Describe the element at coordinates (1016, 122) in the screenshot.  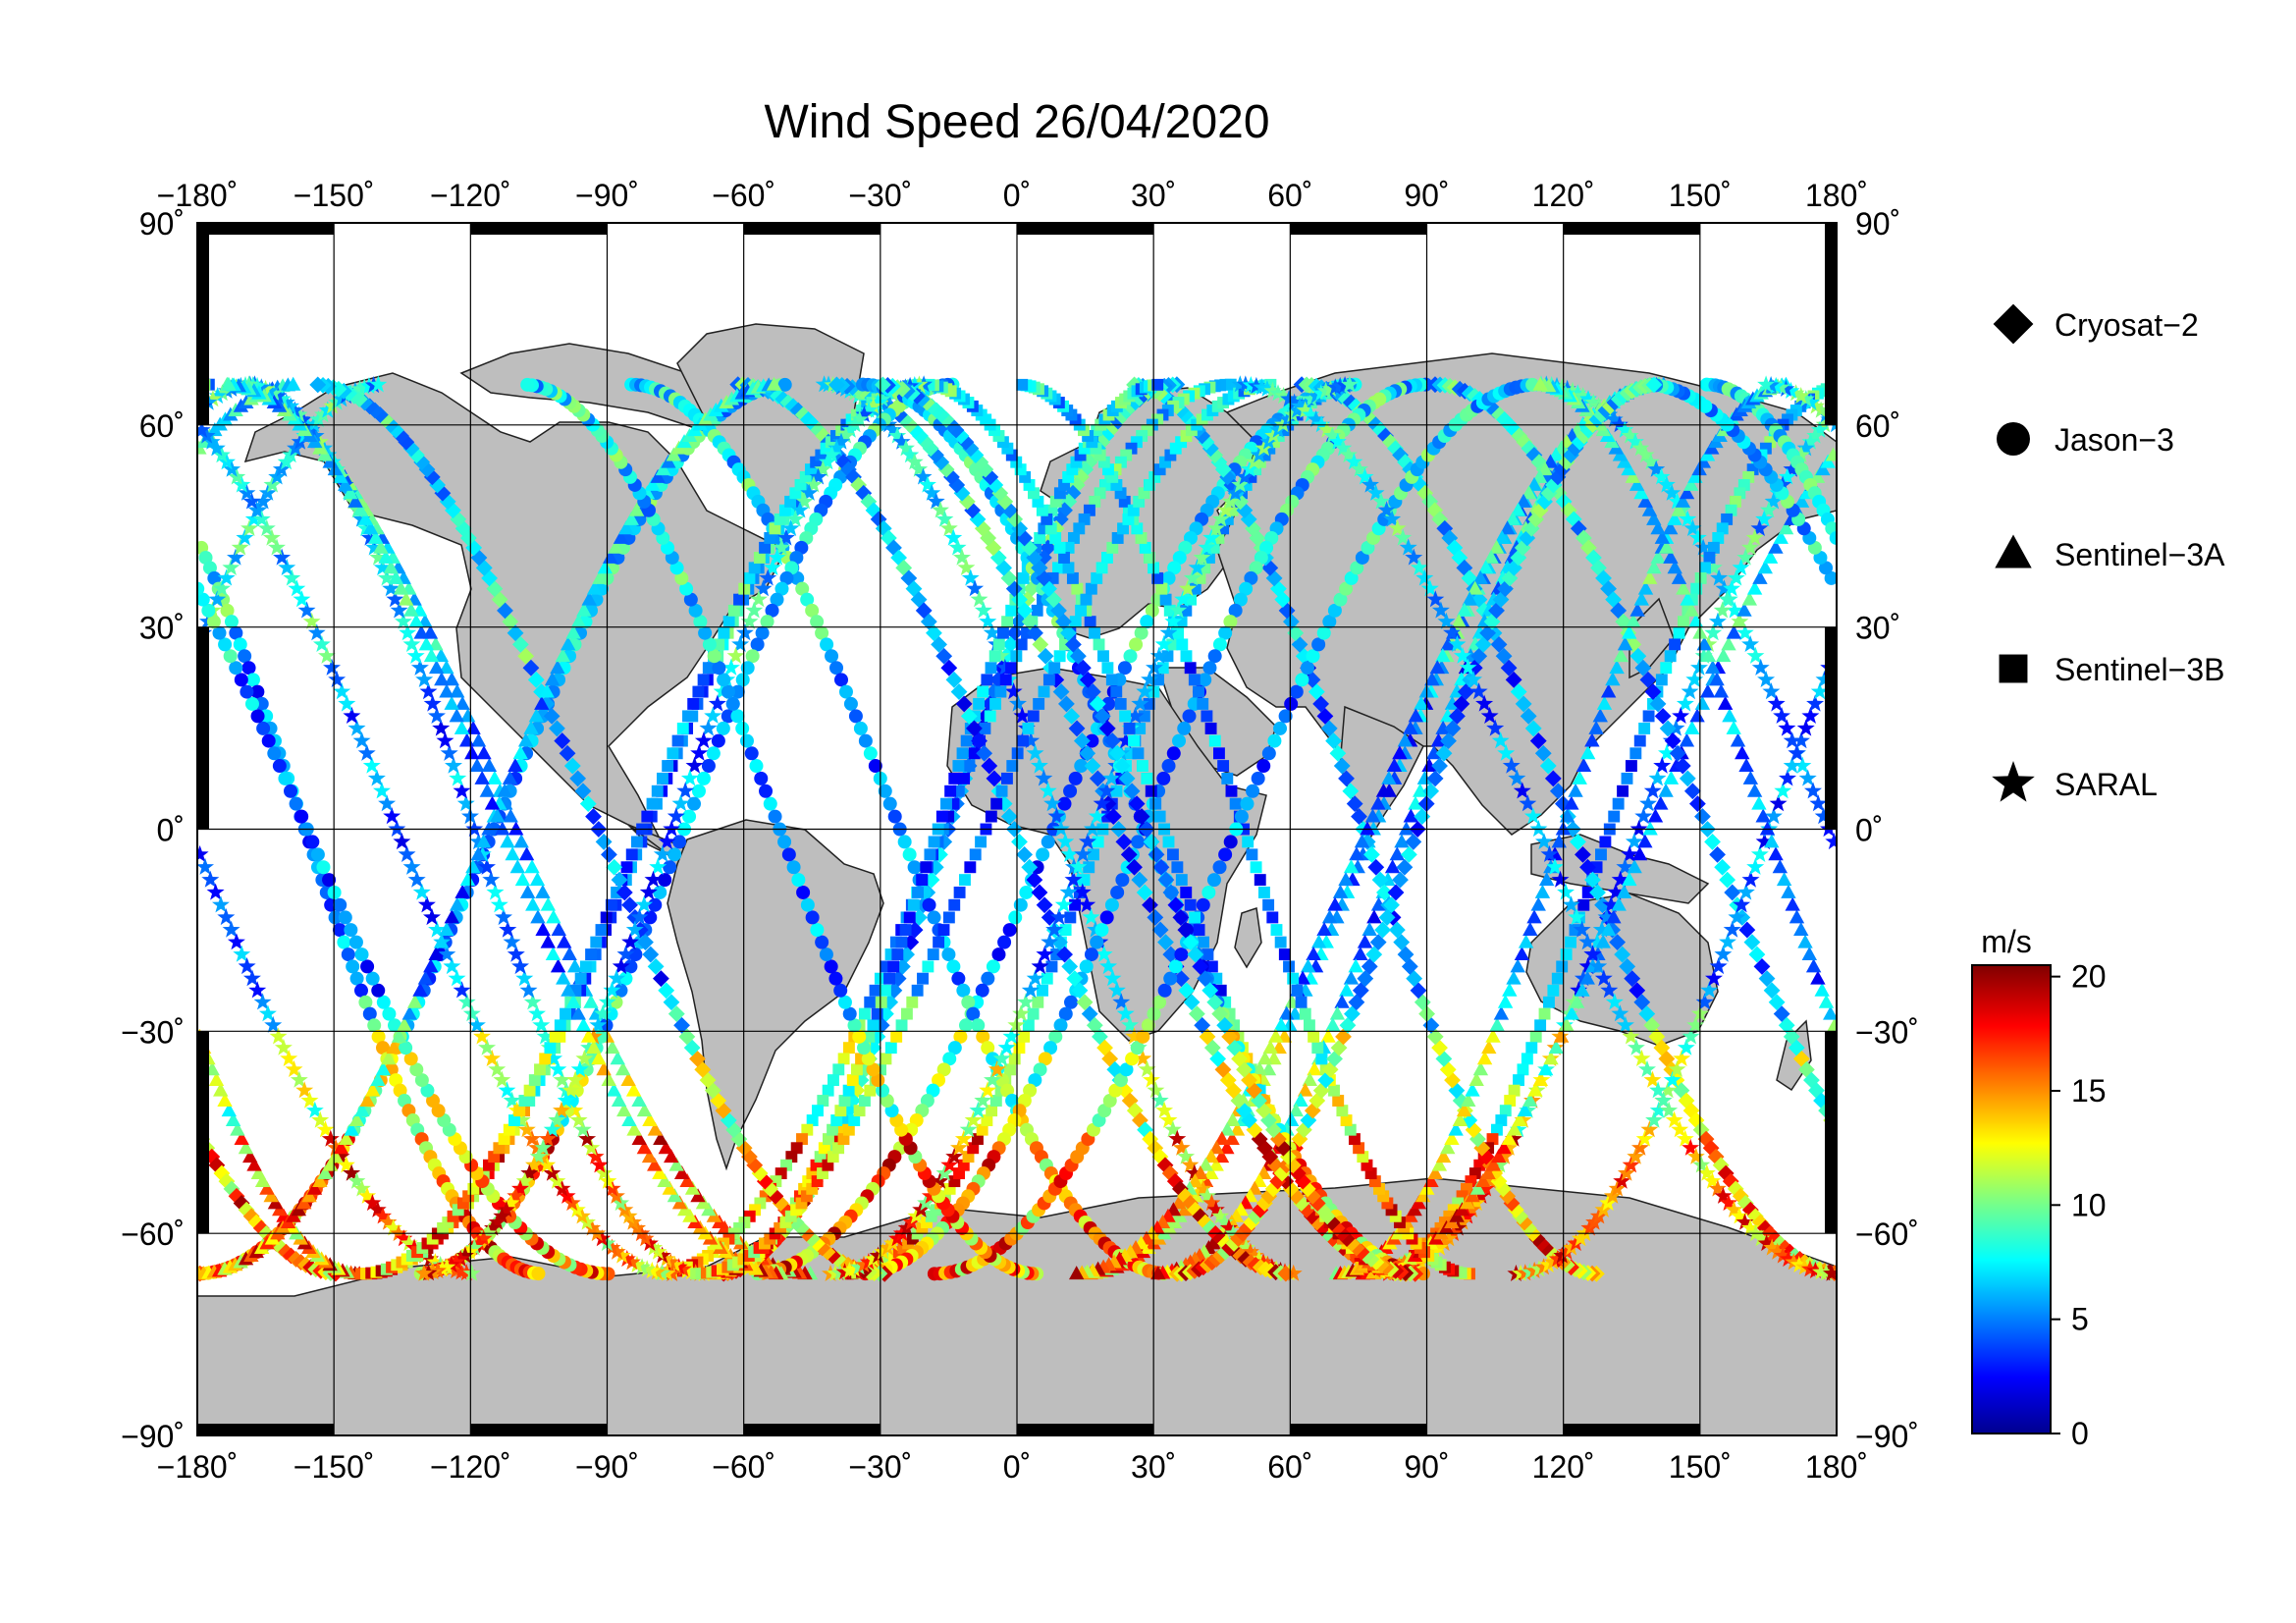
I see `figure-title: Wind Speed 26/04/2020` at that location.